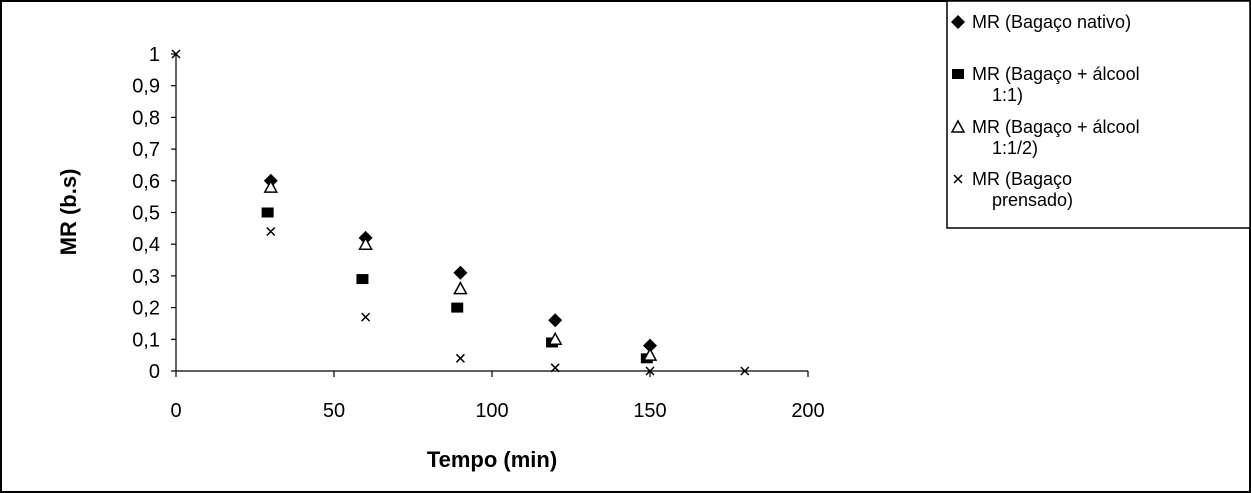 Image resolution: width=1251 pixels, height=493 pixels. I want to click on legend-item: MR (Bagaço nativo), so click(1041, 22).